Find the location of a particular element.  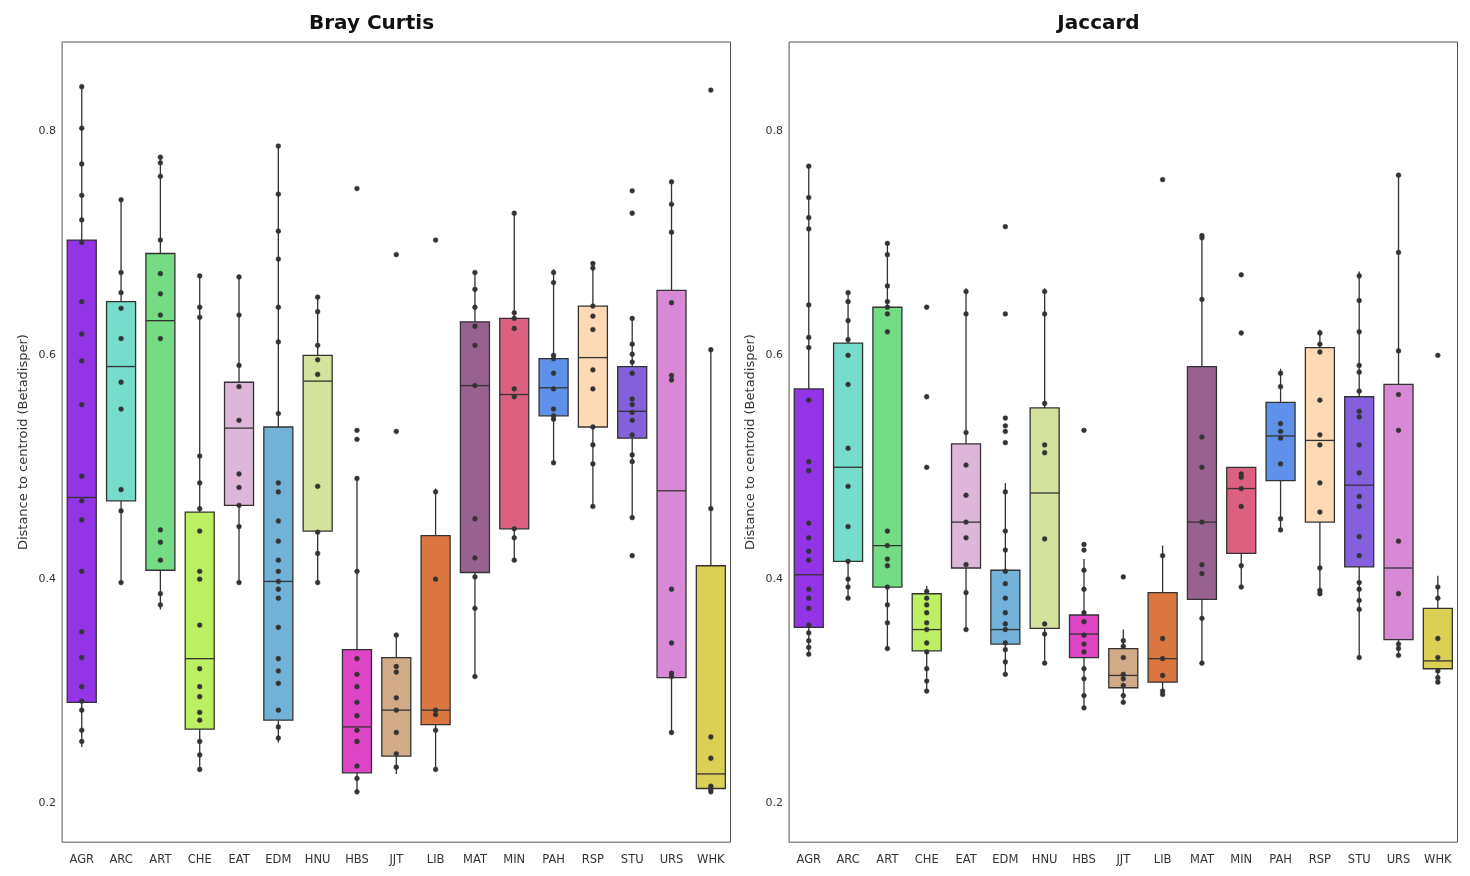

chart-title: Jaccard is located at coordinates (1097, 22).